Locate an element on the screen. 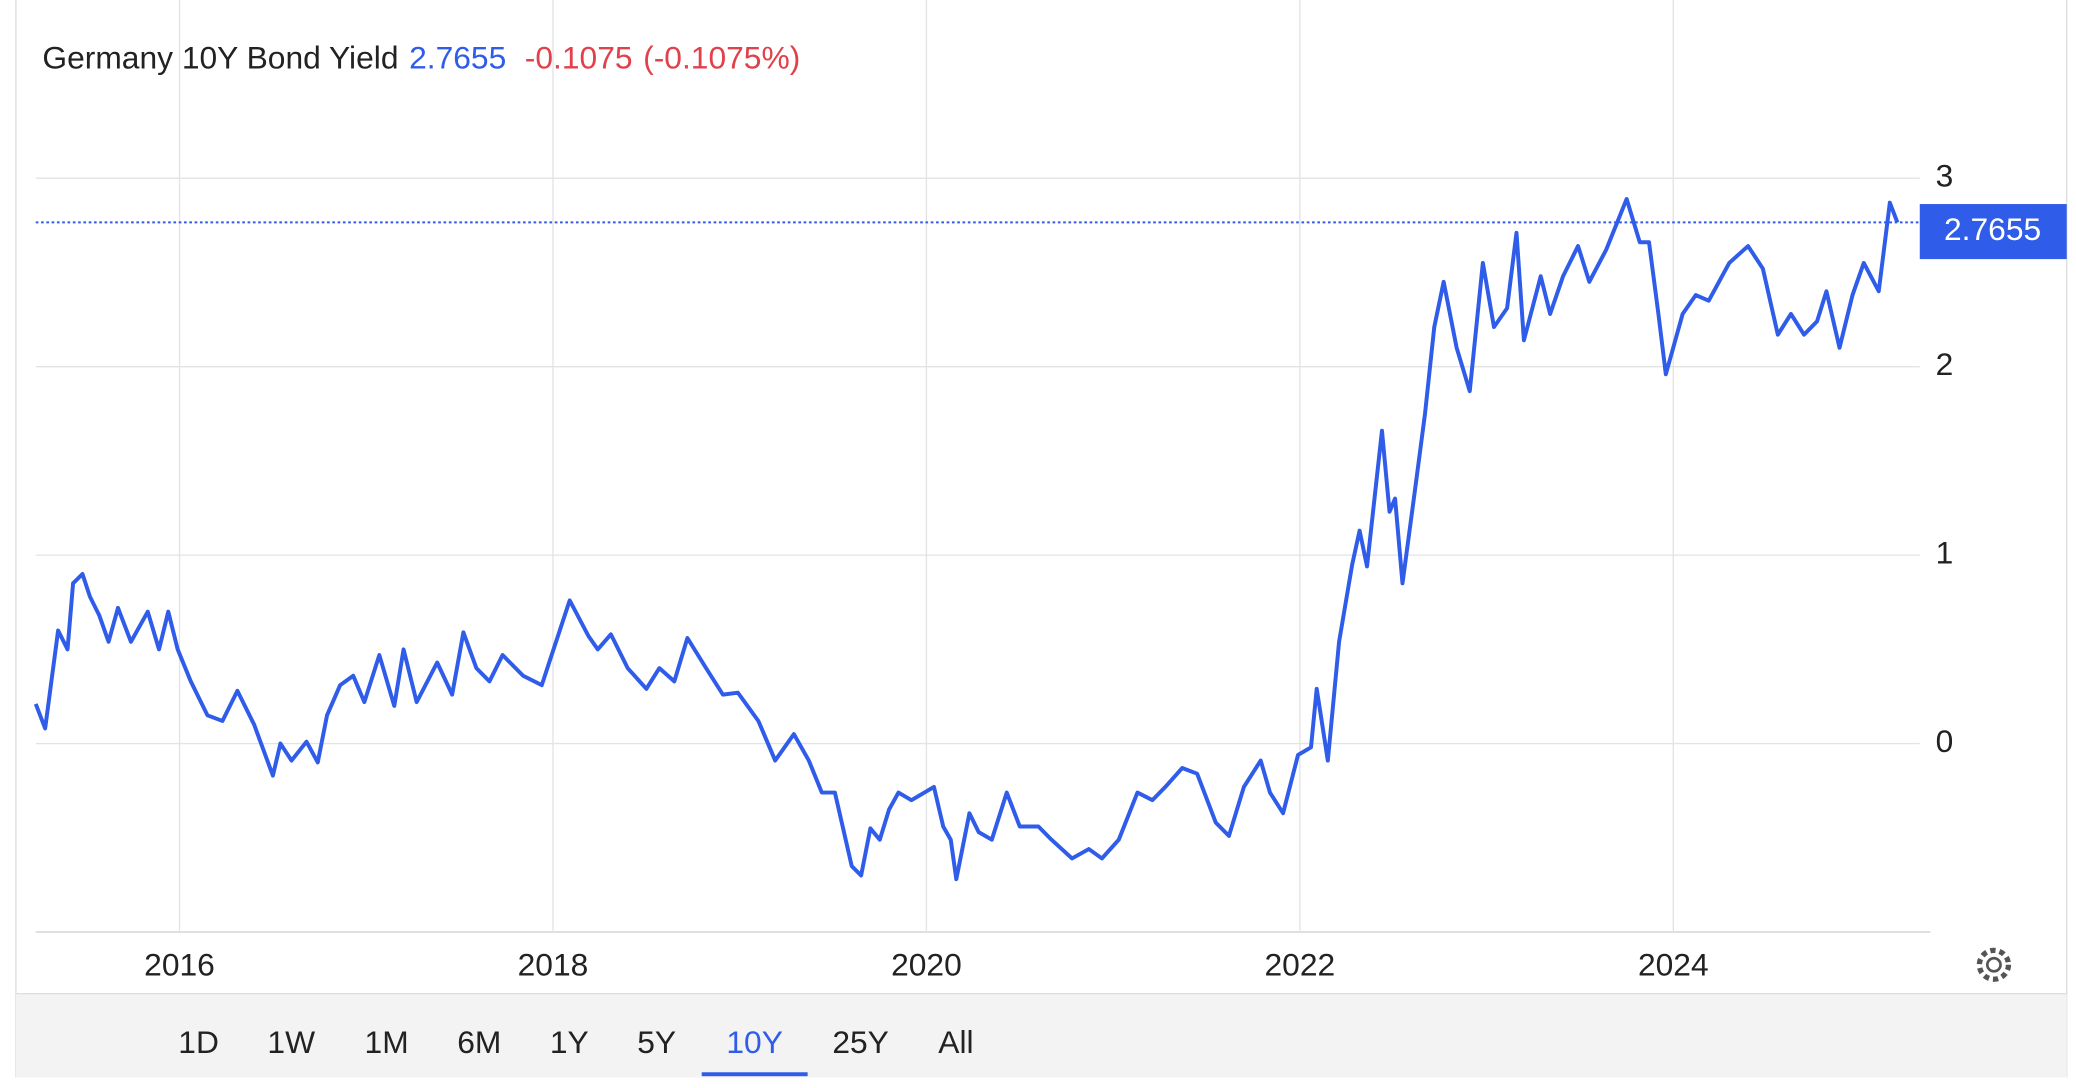  range-button-label: 6M is located at coordinates (479, 1042).